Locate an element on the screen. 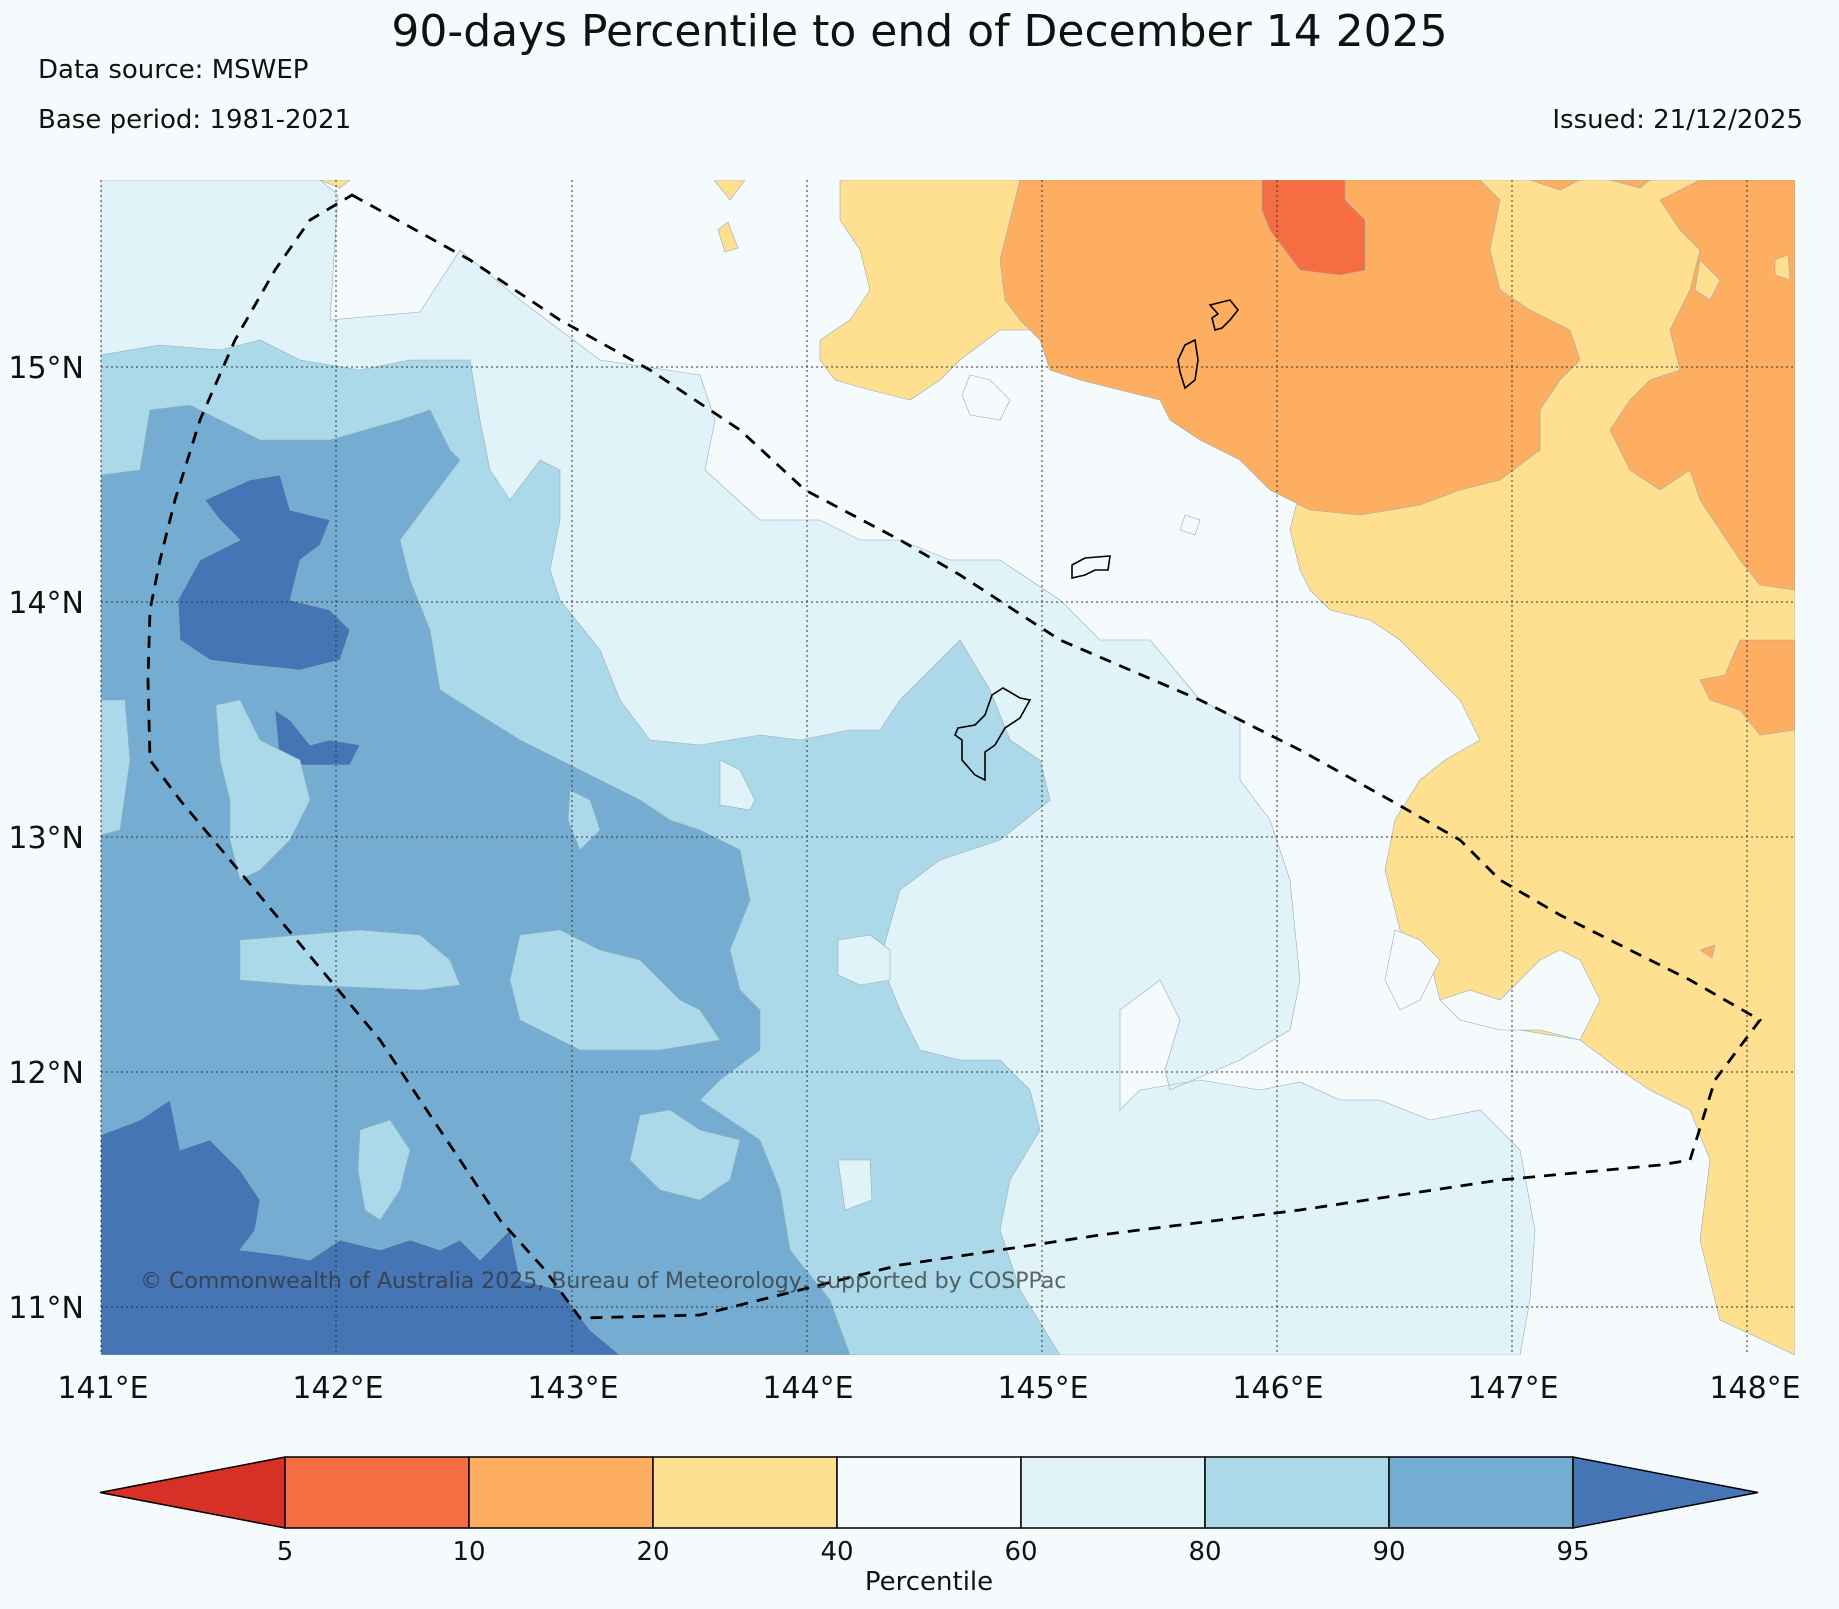  issued-date-label: Issued: 21/12/2025 is located at coordinates (1677, 120).